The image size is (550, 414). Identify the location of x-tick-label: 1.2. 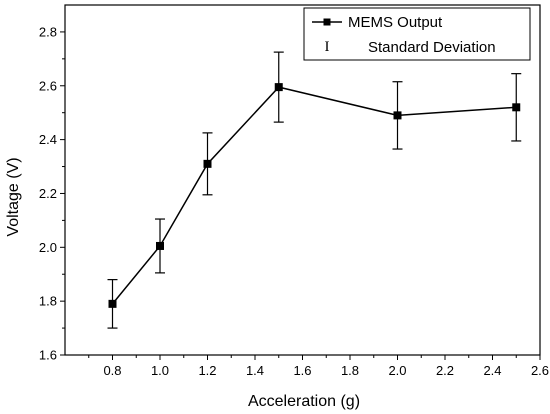
(207, 370).